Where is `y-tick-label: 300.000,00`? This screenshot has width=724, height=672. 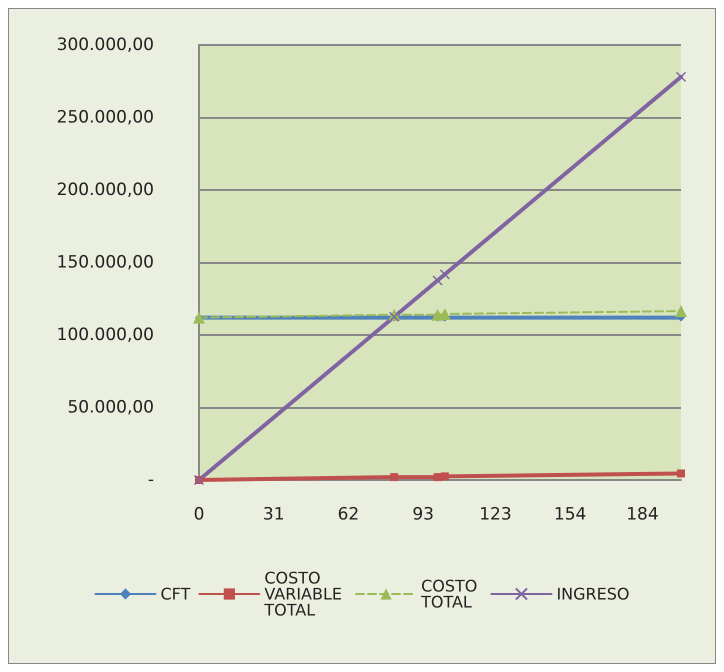 y-tick-label: 300.000,00 is located at coordinates (105, 45).